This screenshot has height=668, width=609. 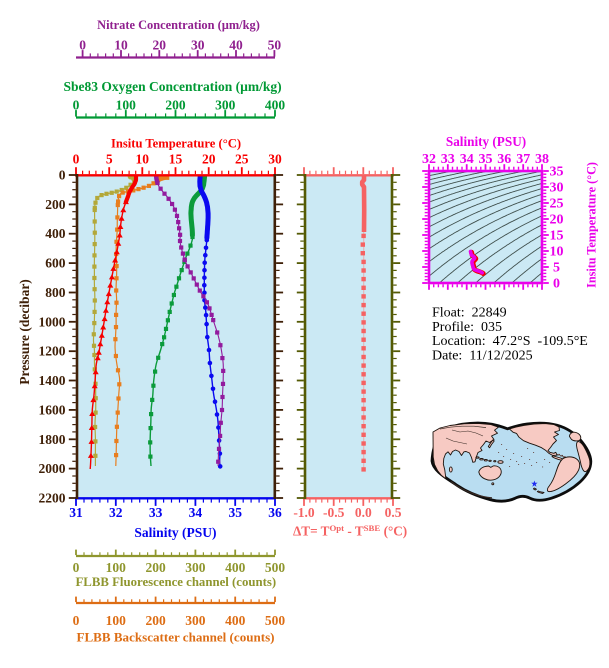 I want to click on svg-text: 38, so click(x=542, y=159).